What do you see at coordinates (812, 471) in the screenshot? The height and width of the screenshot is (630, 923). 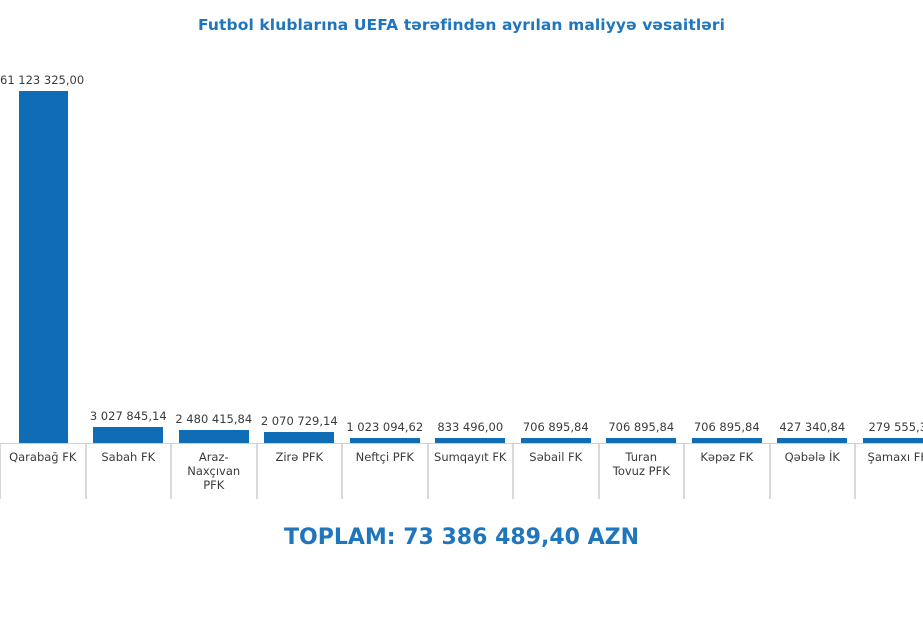 I see `x-axis-tick-9: Qəbələ İK` at bounding box center [812, 471].